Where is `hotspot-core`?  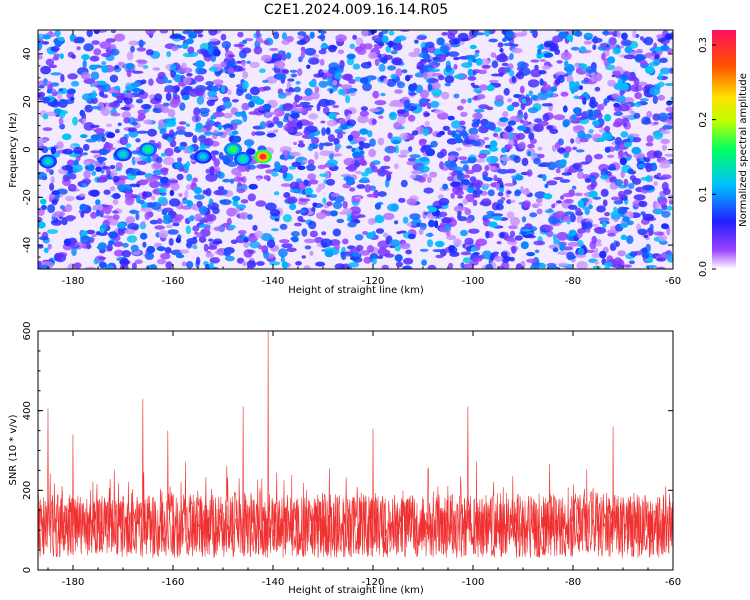
hotspot-core is located at coordinates (243, 159).